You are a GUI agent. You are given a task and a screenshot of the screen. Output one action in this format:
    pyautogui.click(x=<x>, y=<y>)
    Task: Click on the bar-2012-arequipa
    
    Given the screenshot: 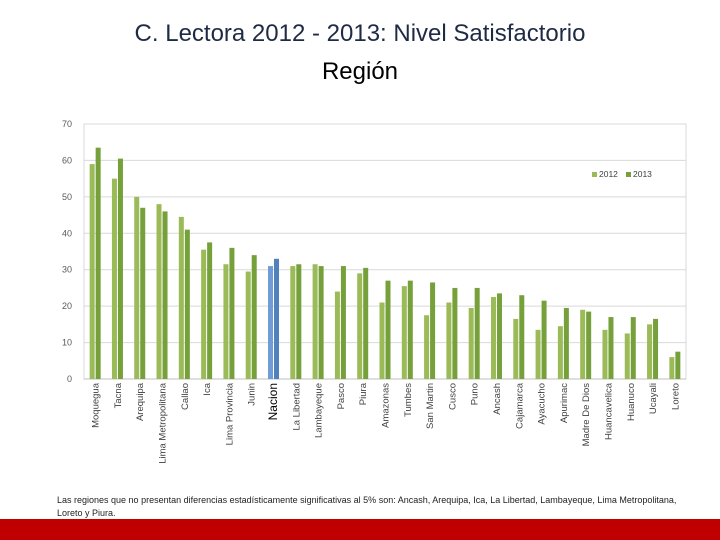 What is the action you would take?
    pyautogui.click(x=137, y=287)
    